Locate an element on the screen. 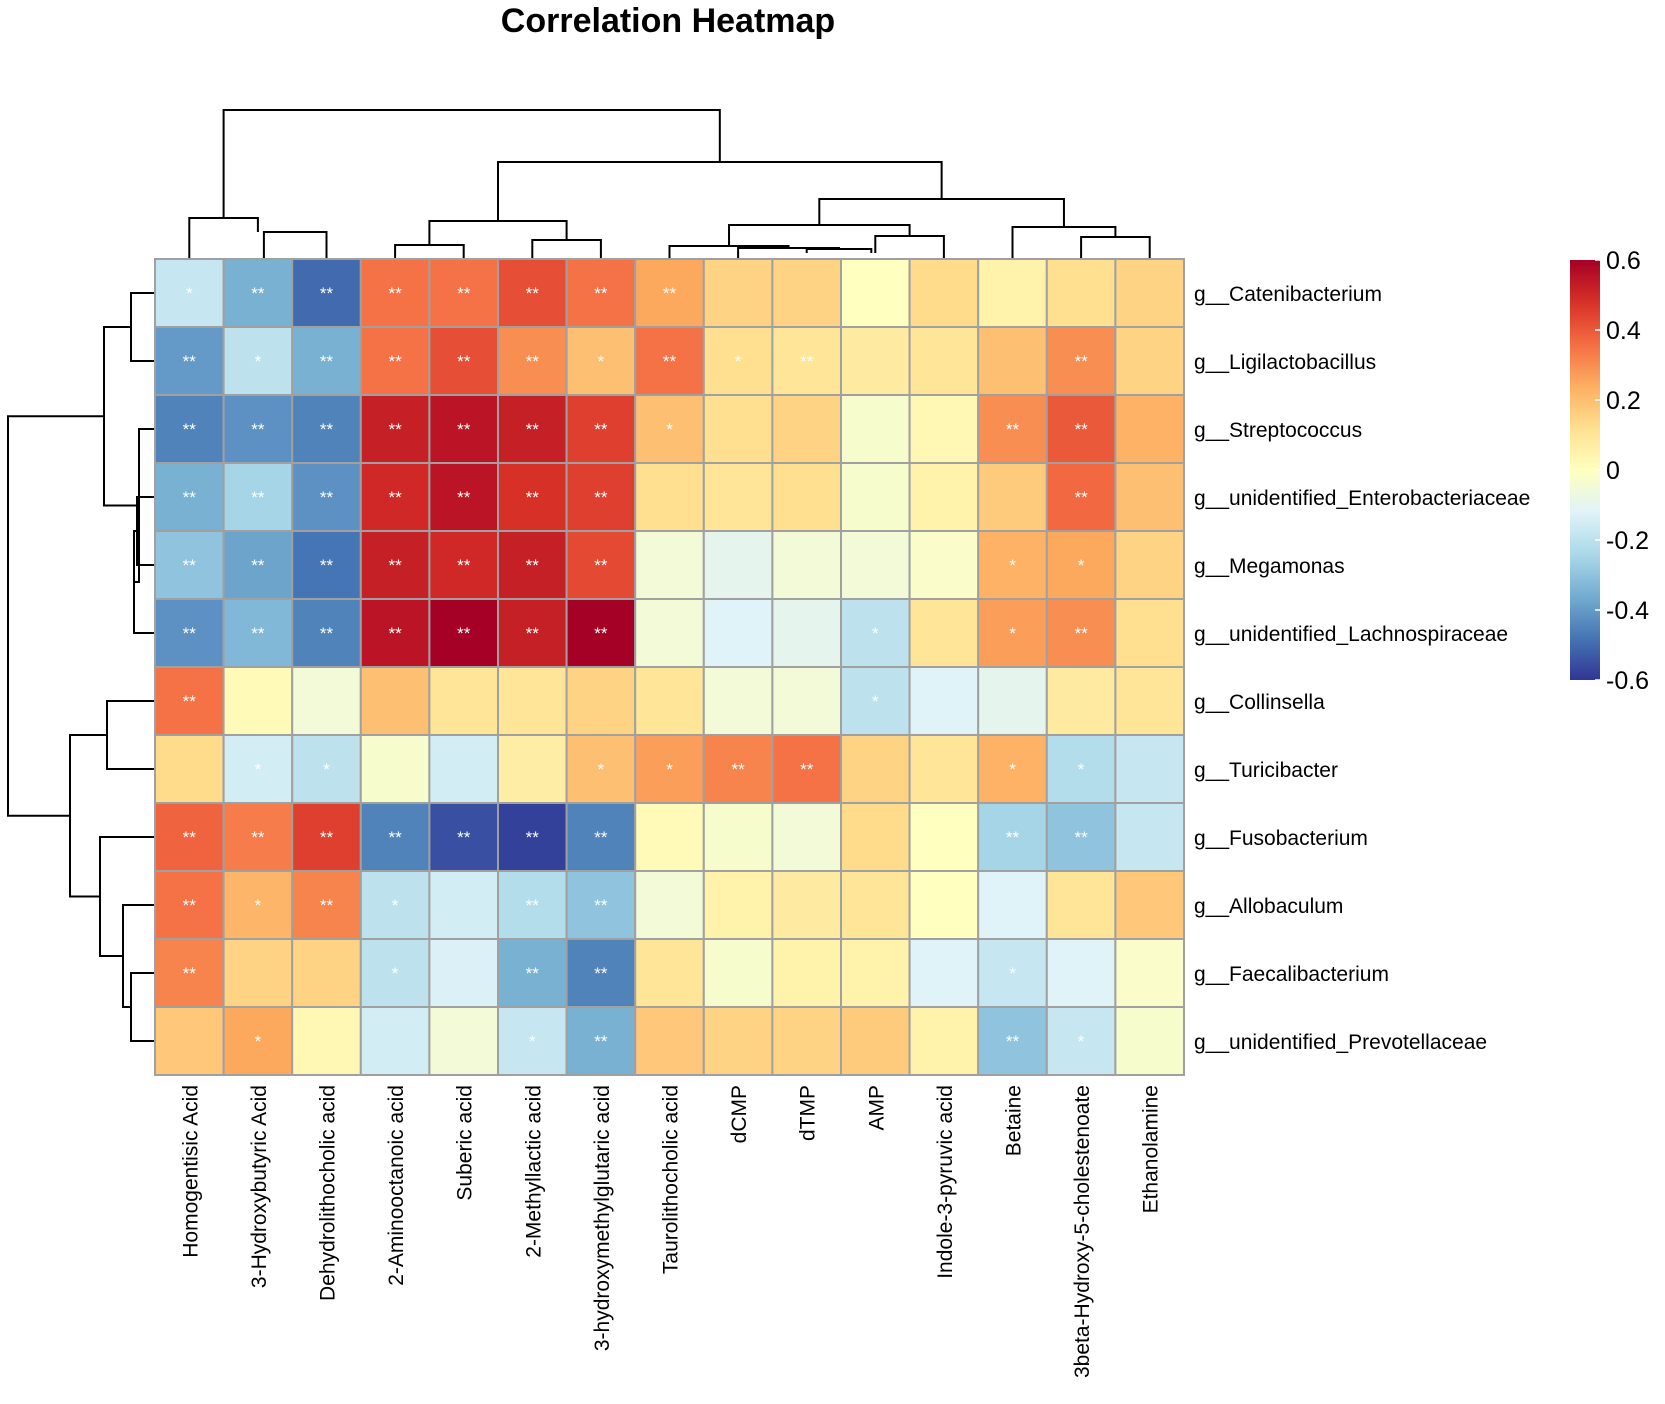 Image resolution: width=1665 pixels, height=1404 pixels. colorbar-legend: 0.6 0.4 0.2 0 -0.2 -0.4 -0.6 is located at coordinates (1609, 471).